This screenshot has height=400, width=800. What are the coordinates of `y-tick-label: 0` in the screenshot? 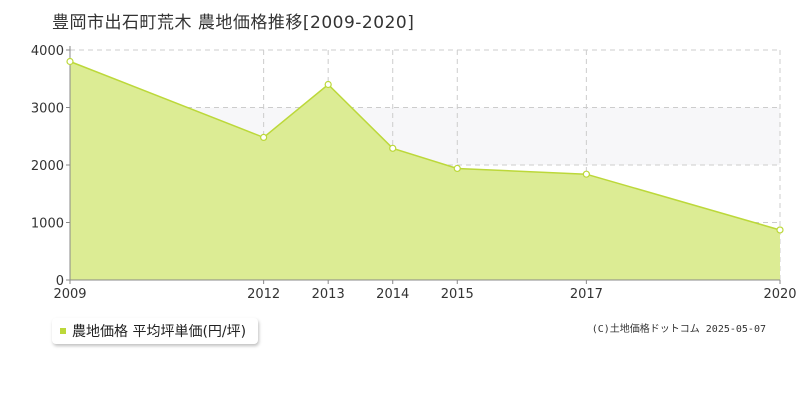 It's located at (60, 281).